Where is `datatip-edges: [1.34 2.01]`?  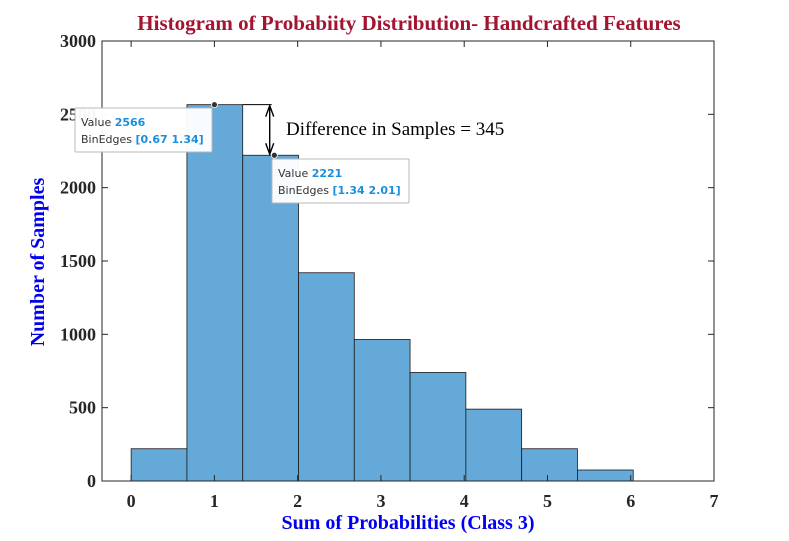 datatip-edges: [1.34 2.01] is located at coordinates (366, 190).